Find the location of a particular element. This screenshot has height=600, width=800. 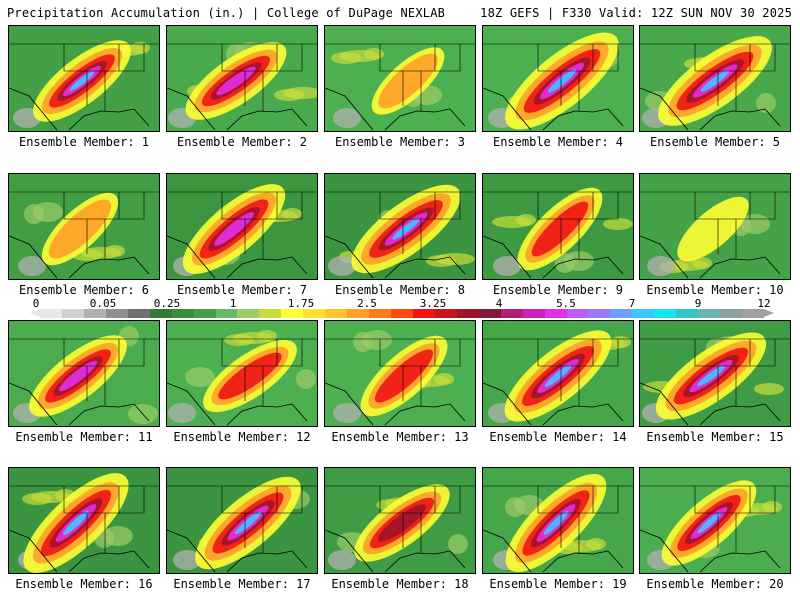

ensemble-member-label: Ensemble Member: 2 is located at coordinates (242, 142).